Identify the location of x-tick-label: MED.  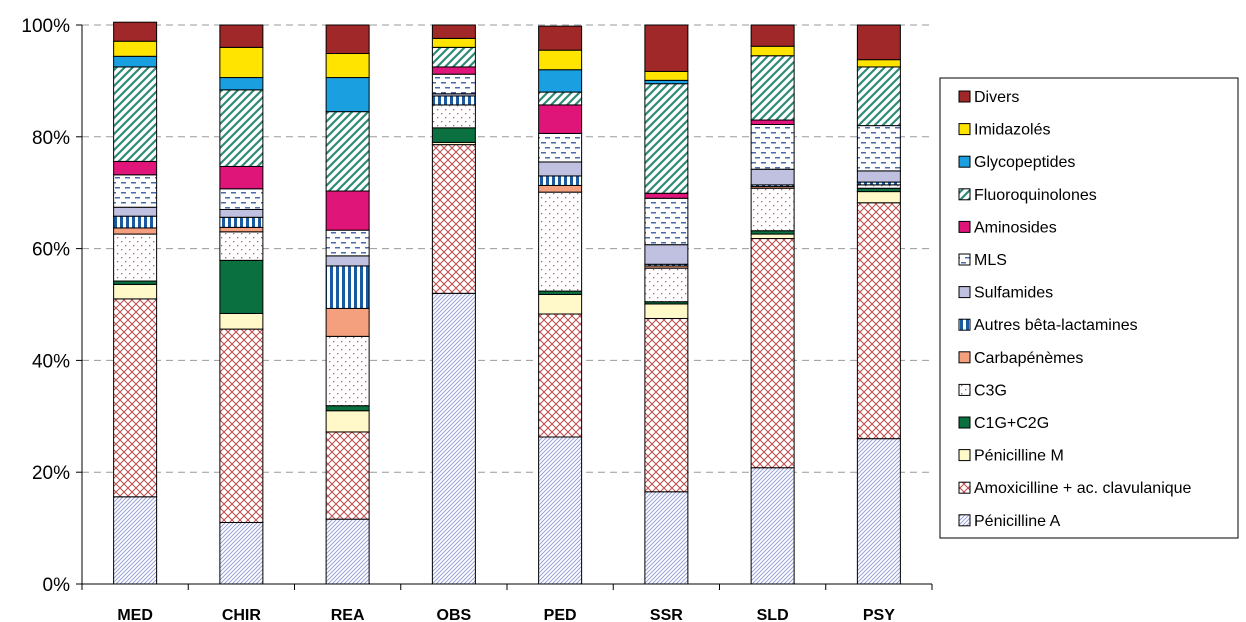
(135, 614).